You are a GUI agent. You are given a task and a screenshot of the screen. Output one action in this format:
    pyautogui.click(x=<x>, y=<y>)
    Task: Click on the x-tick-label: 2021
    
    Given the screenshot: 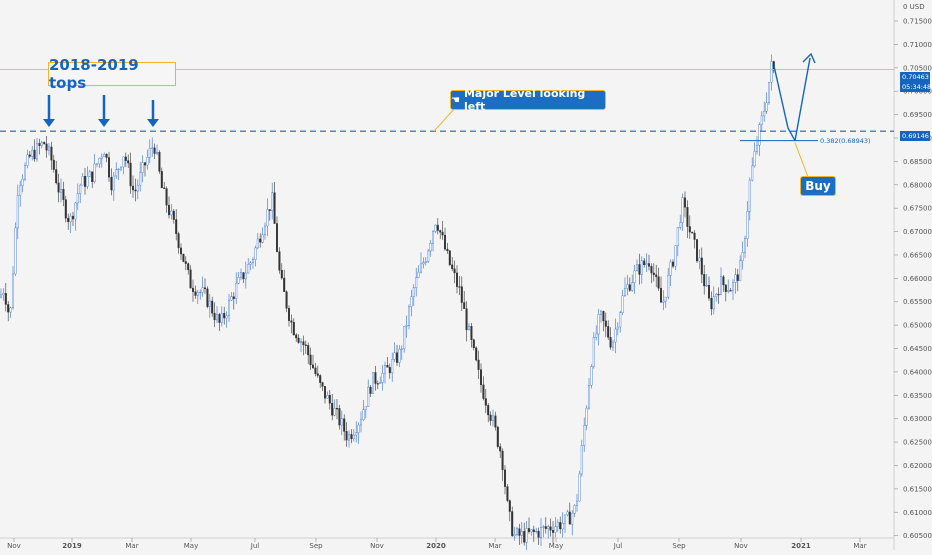 What is the action you would take?
    pyautogui.click(x=801, y=546)
    